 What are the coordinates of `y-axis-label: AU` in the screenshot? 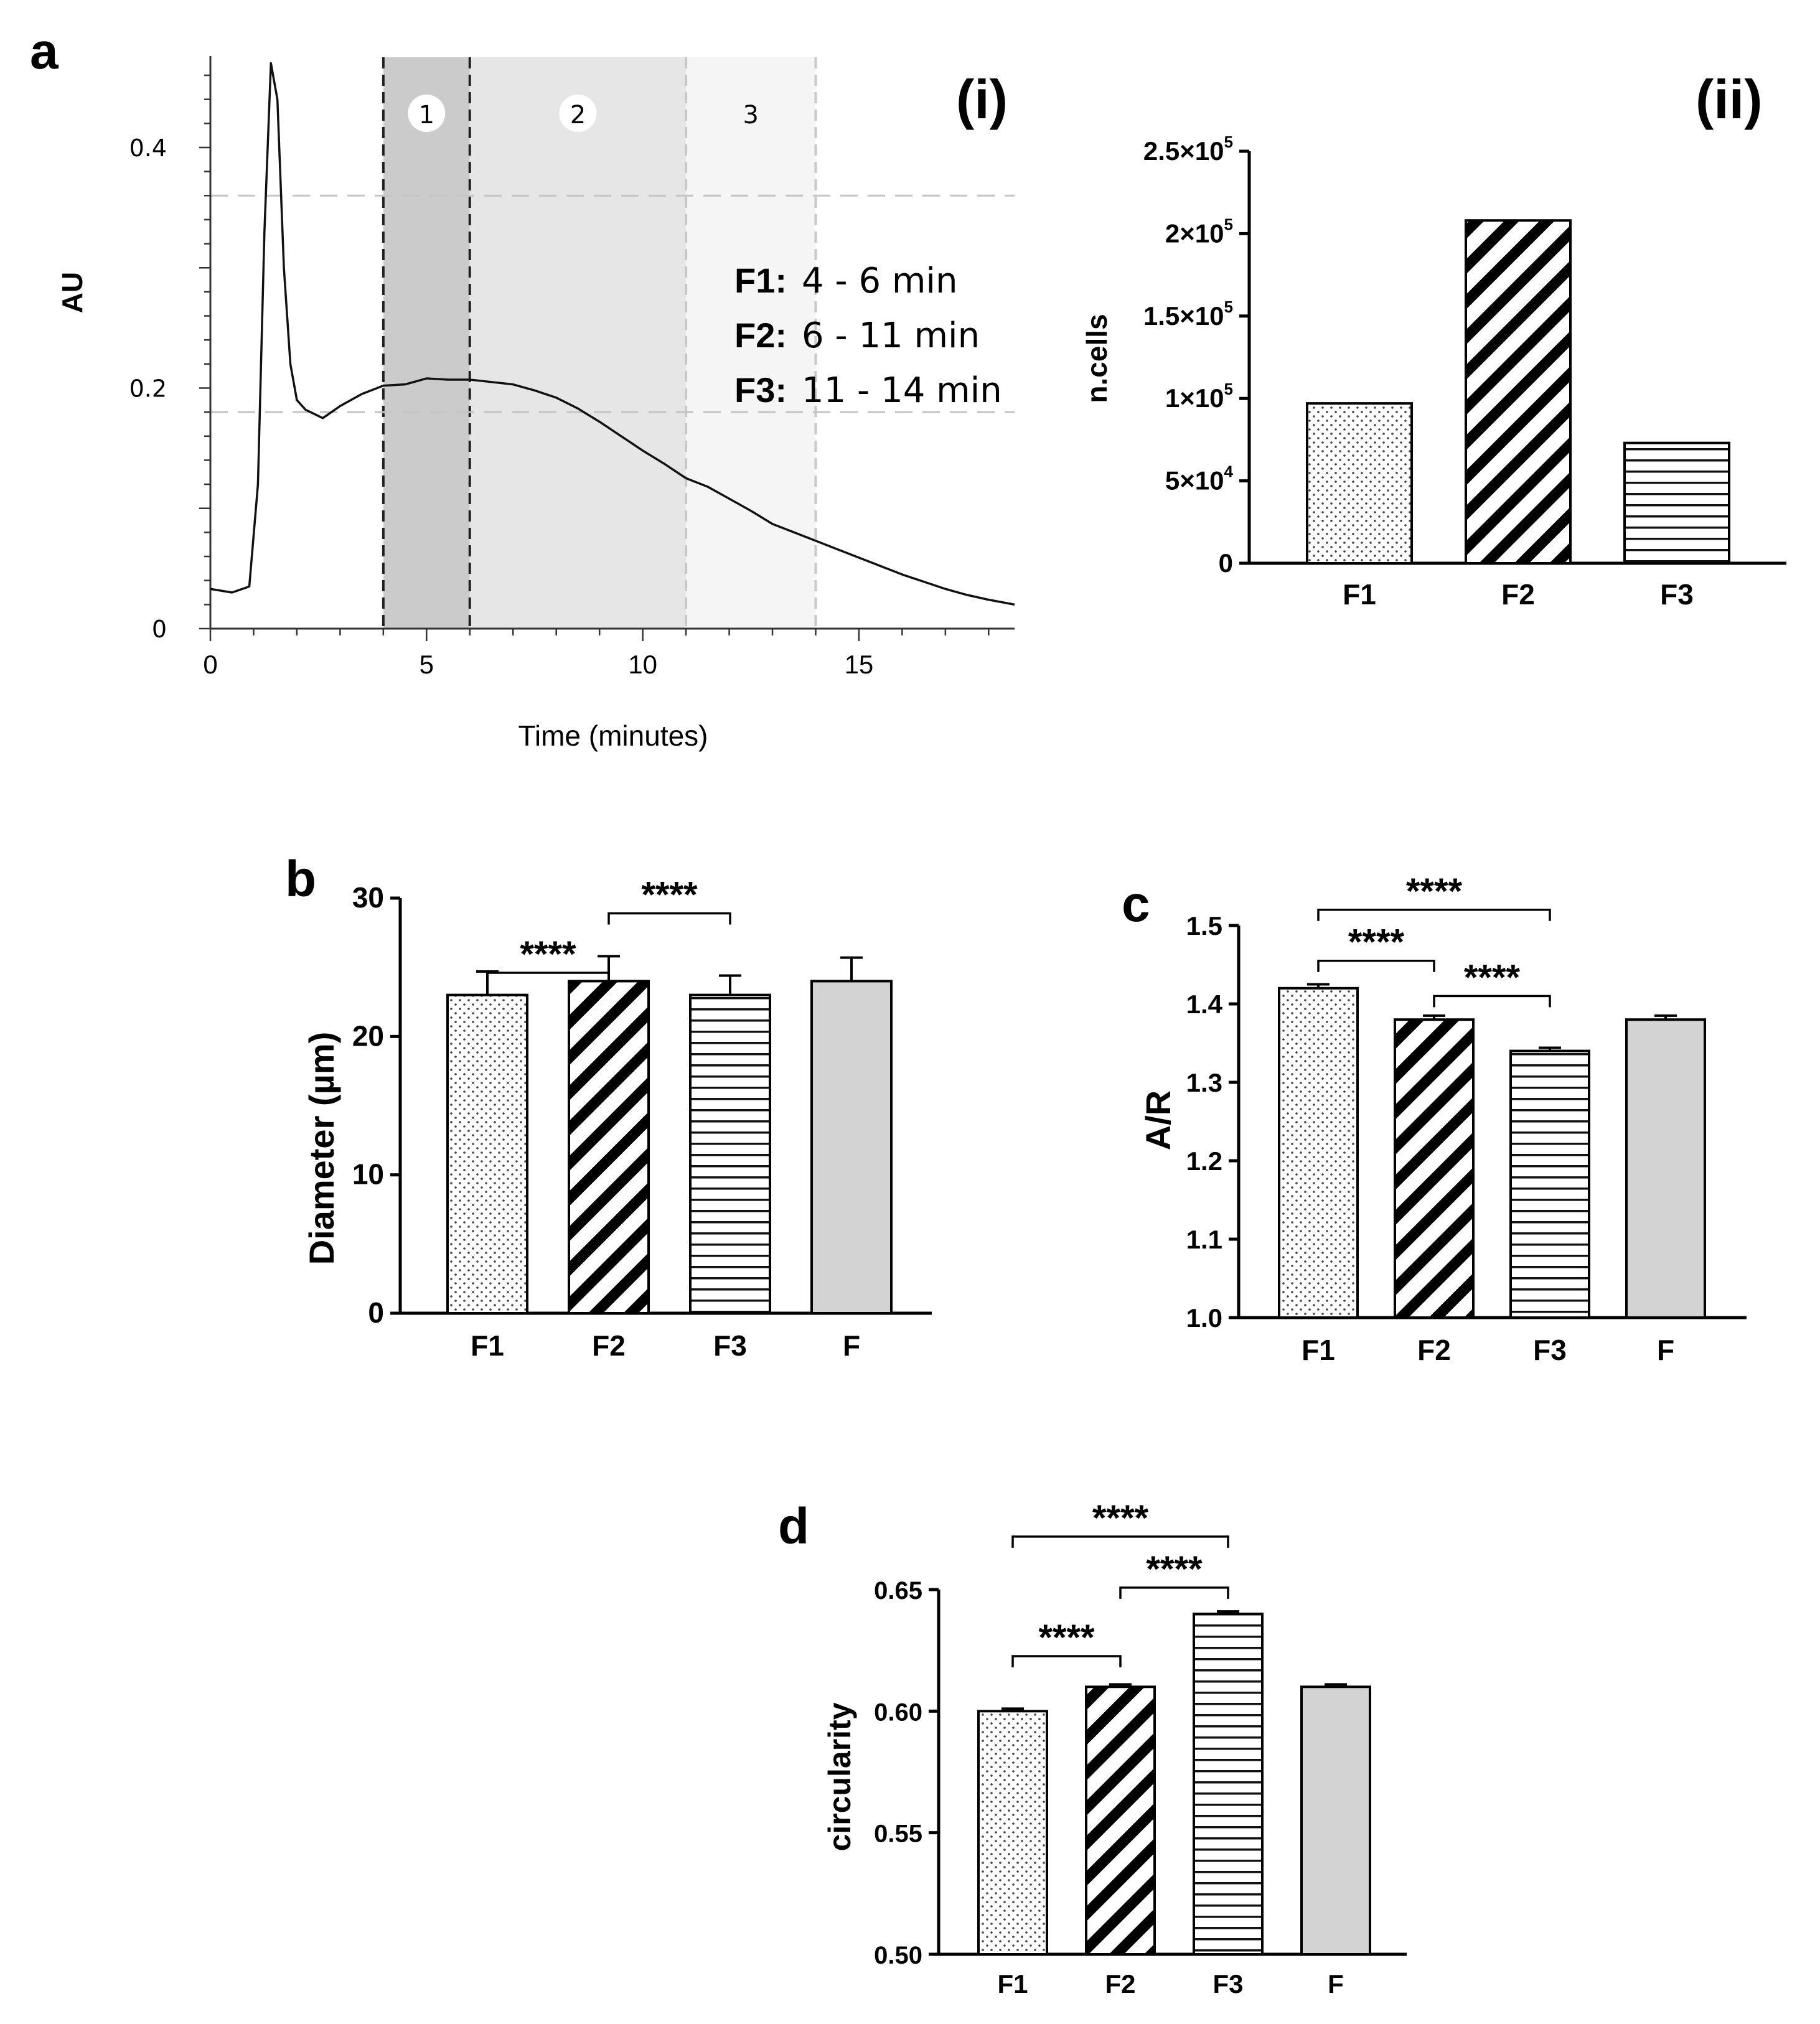 It's located at (72, 292).